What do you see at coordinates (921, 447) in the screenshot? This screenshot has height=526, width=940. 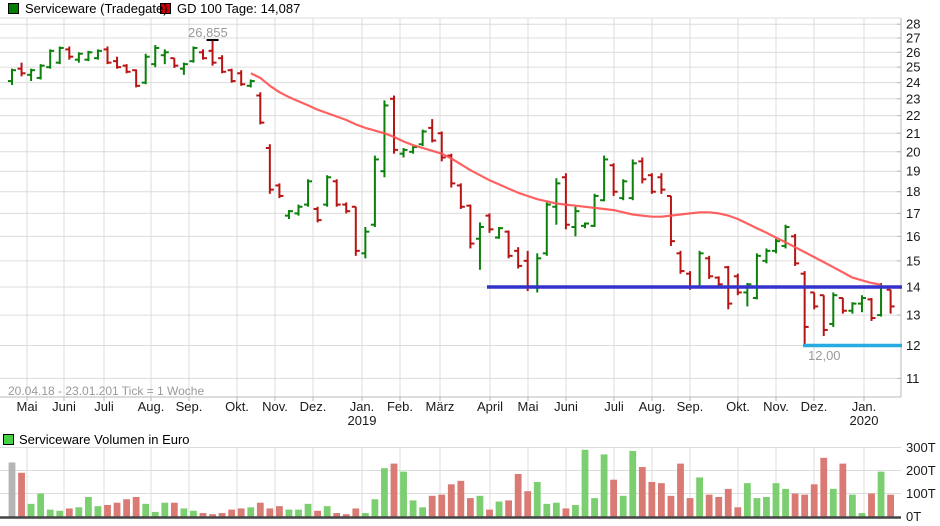 I see `volume-tick-label: 300T` at bounding box center [921, 447].